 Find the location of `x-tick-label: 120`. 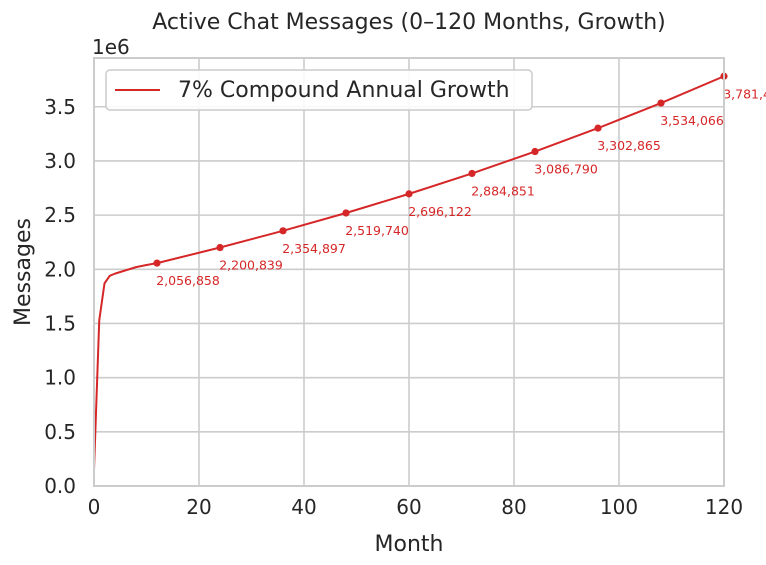

x-tick-label: 120 is located at coordinates (724, 507).